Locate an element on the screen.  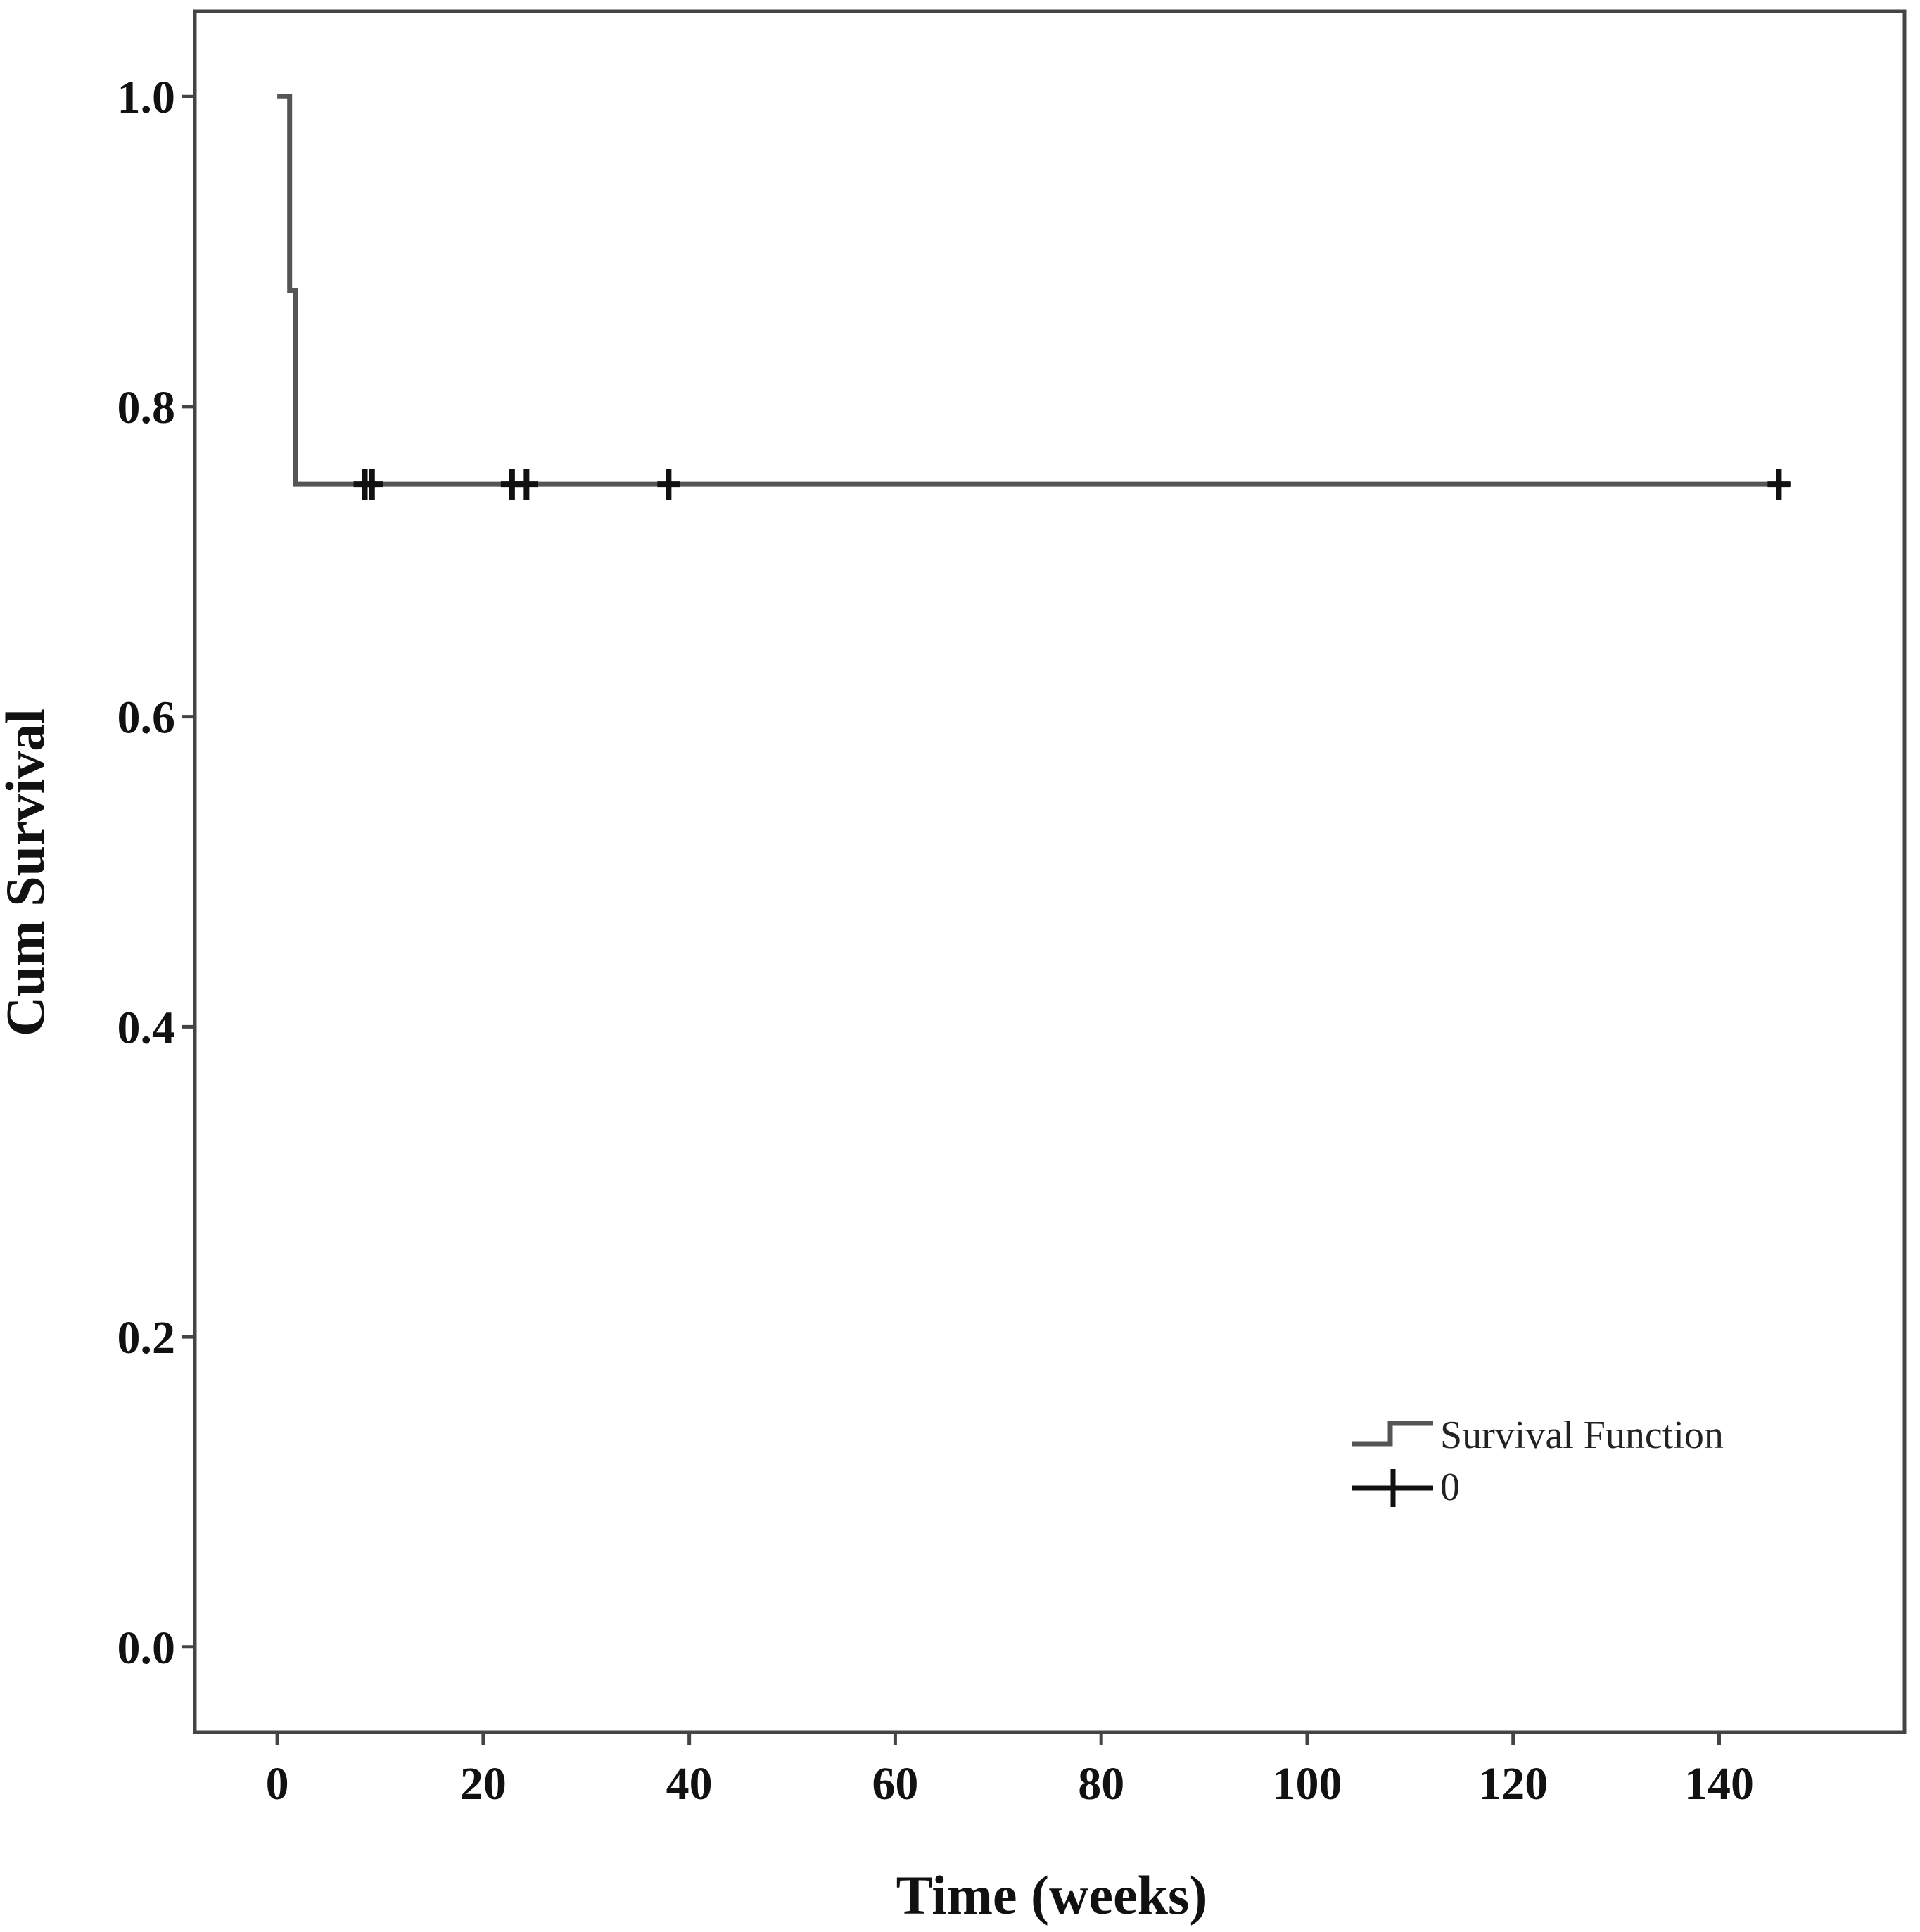
x-tick-label: 0 is located at coordinates (277, 1784).